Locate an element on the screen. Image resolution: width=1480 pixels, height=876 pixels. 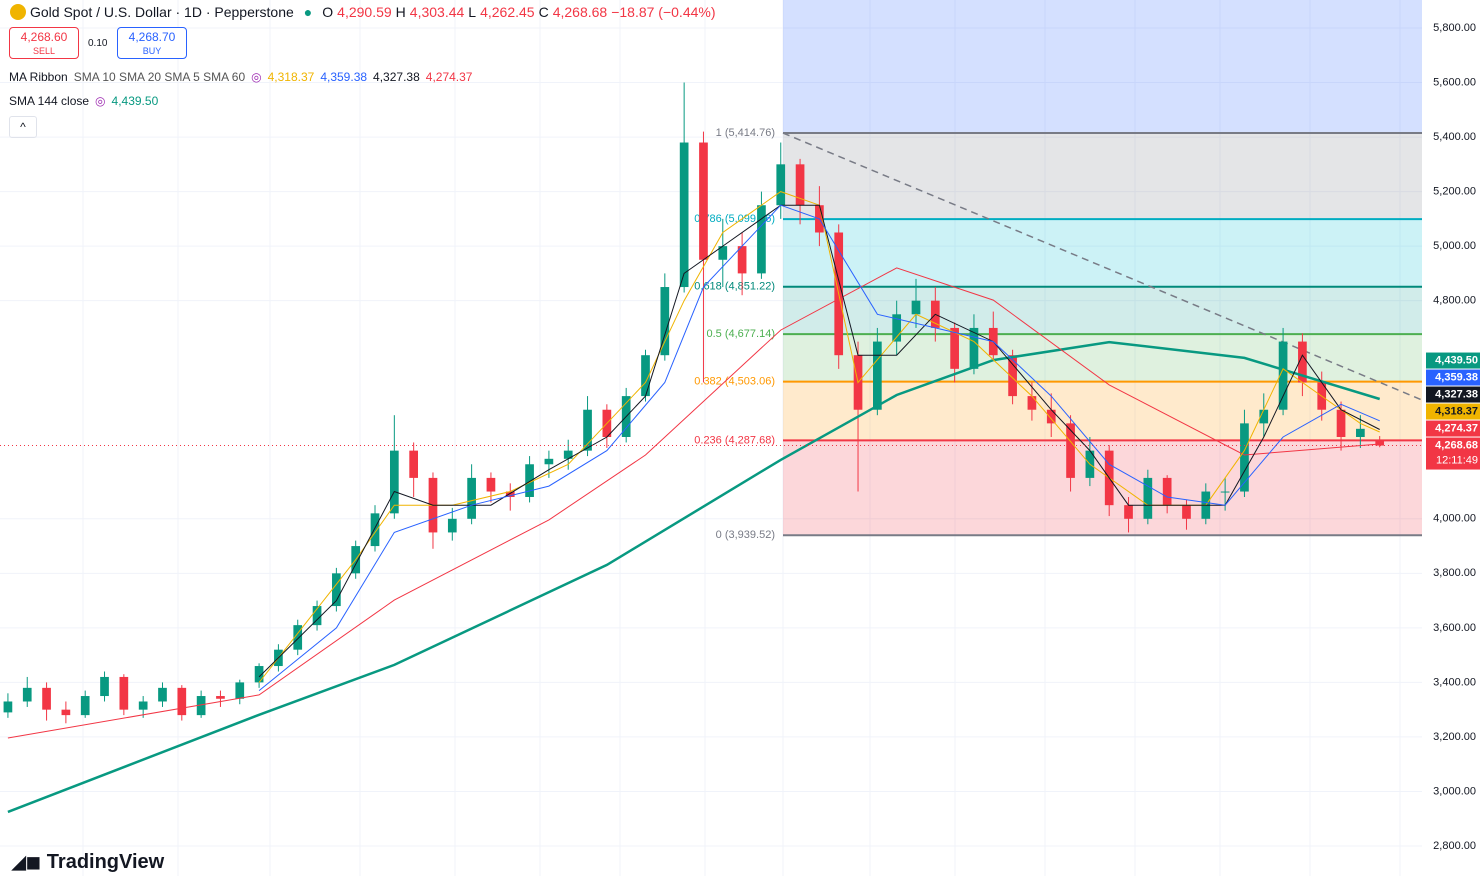
y-tick-label: 5,000.00 is located at coordinates (1454, 246).